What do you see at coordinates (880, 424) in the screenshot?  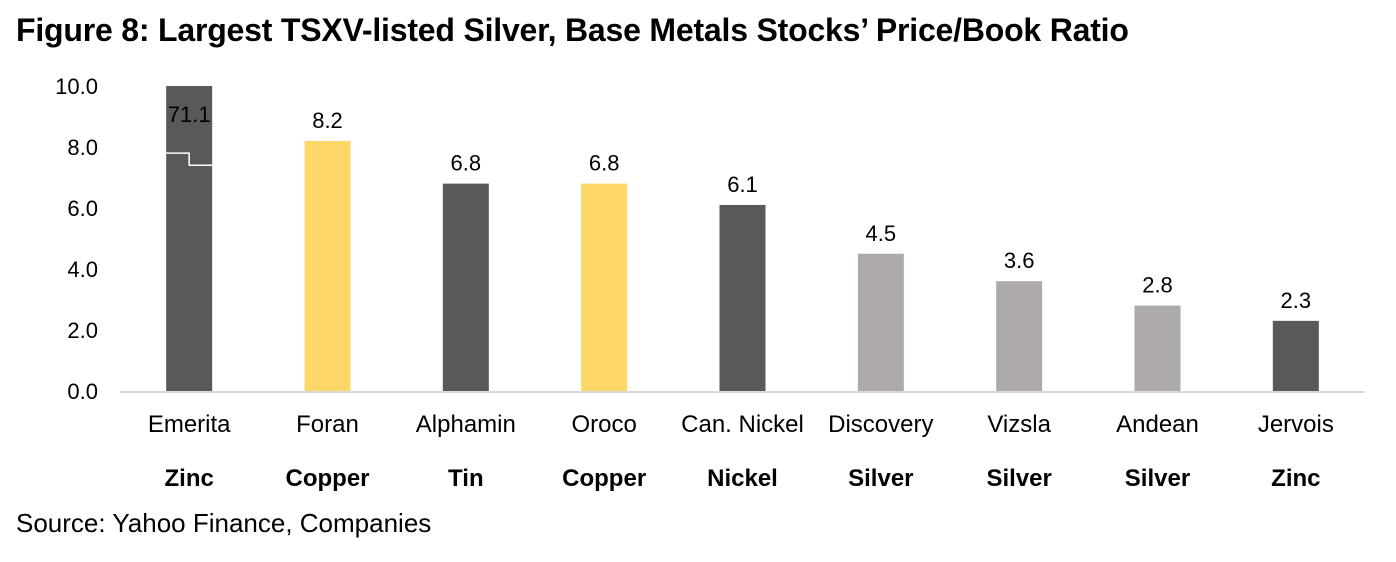 I see `x-tick-label: Discovery` at bounding box center [880, 424].